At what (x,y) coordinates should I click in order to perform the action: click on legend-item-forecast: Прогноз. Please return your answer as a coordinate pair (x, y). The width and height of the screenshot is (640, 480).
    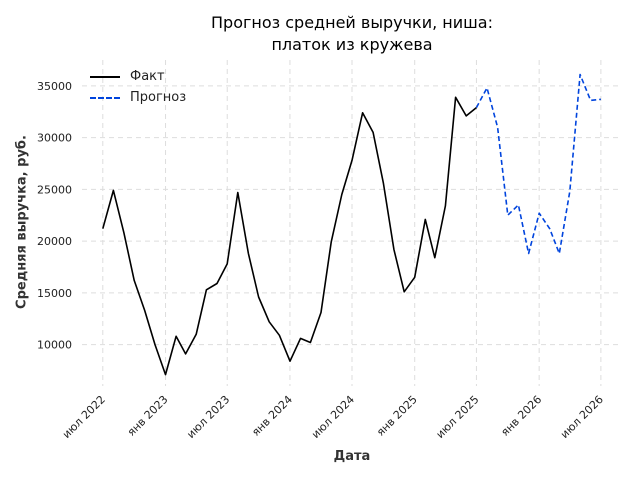
    Looking at the image, I should click on (138, 97).